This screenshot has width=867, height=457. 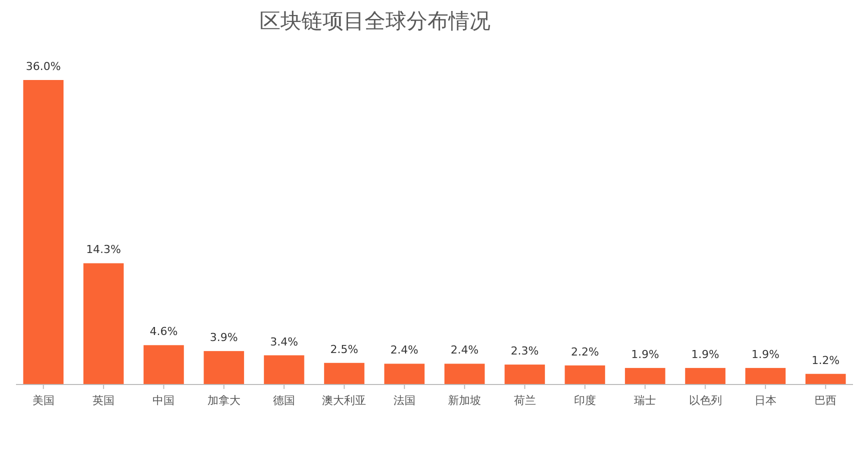 I want to click on x-tick-label: 日本, so click(x=765, y=400).